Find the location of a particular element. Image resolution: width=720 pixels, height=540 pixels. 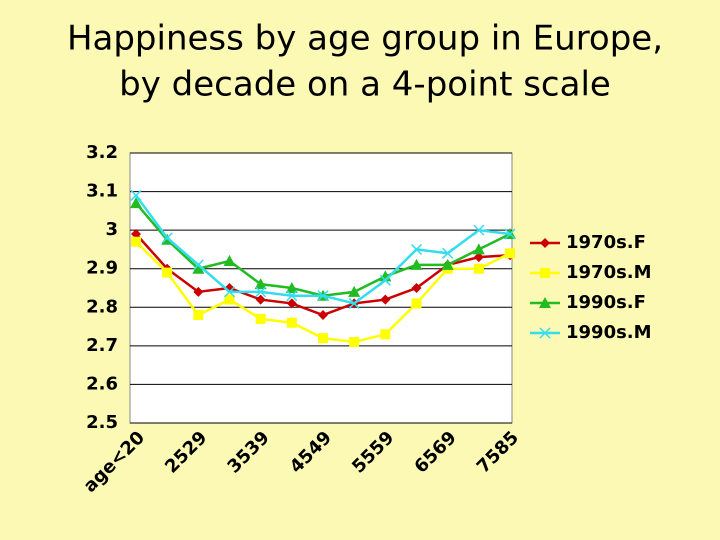

legend-label: 1970s.M is located at coordinates (609, 272).